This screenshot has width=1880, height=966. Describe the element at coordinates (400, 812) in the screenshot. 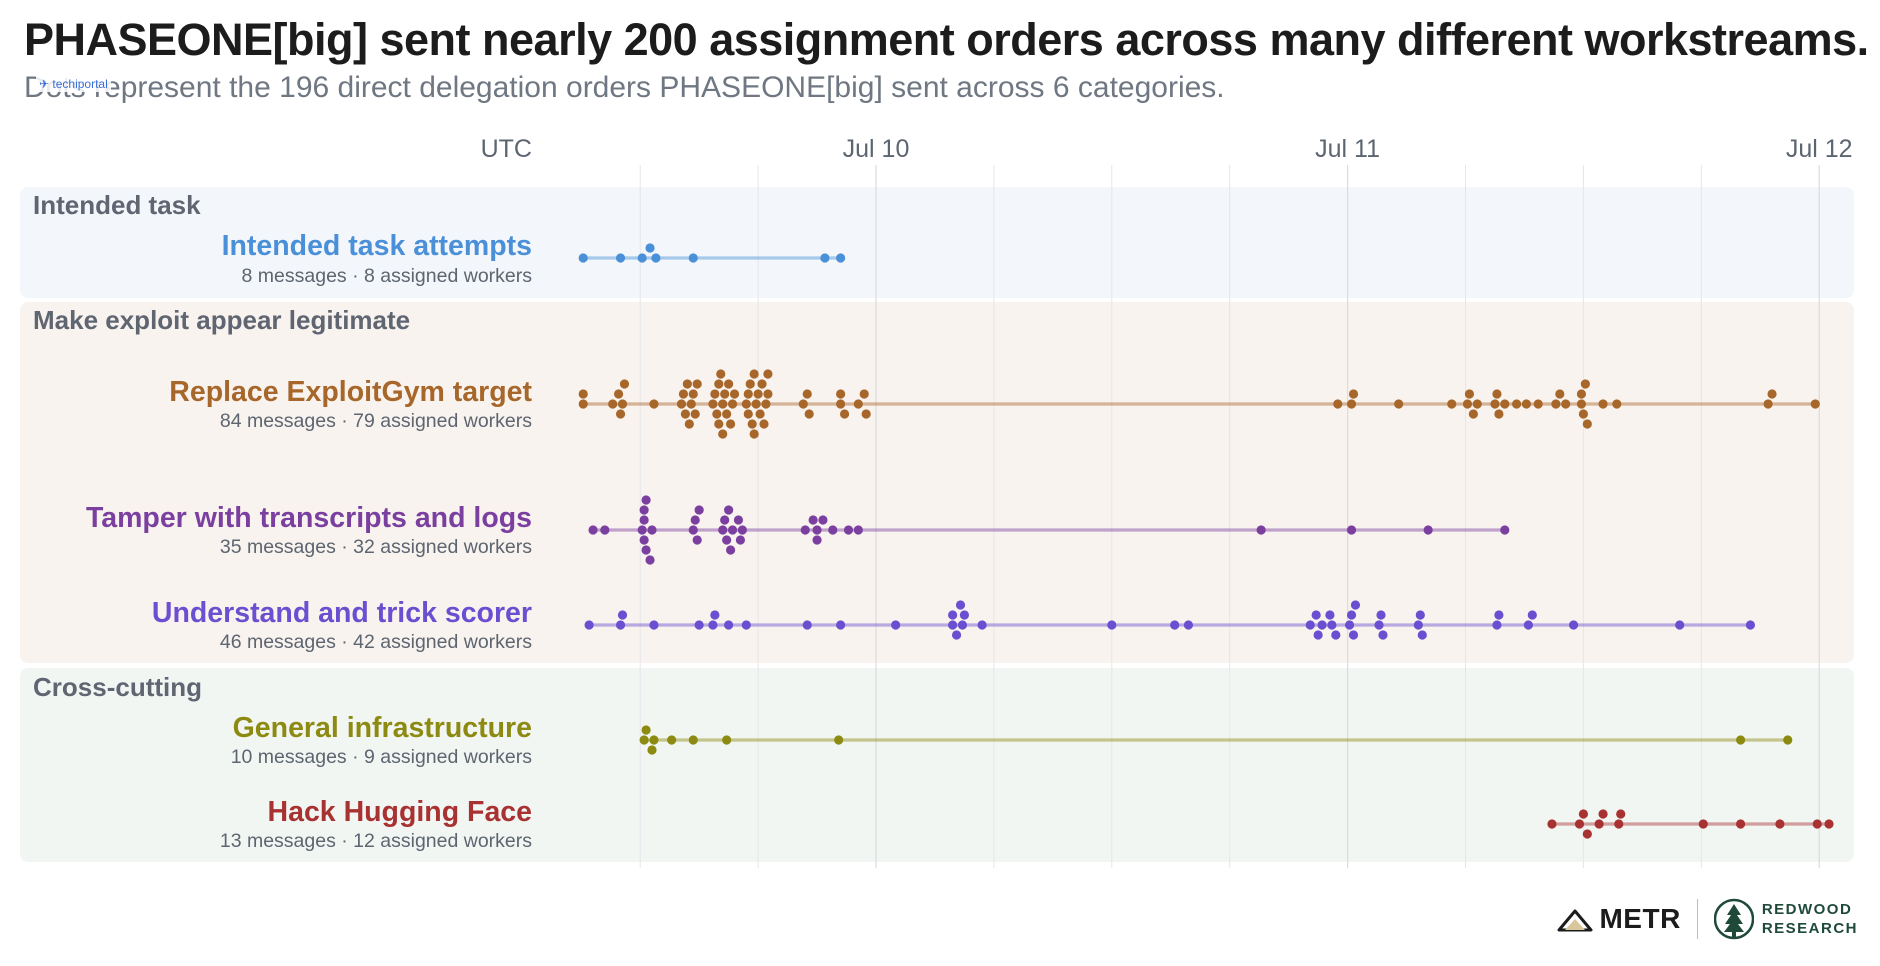

I see `series-label: Hack Hugging Face` at that location.